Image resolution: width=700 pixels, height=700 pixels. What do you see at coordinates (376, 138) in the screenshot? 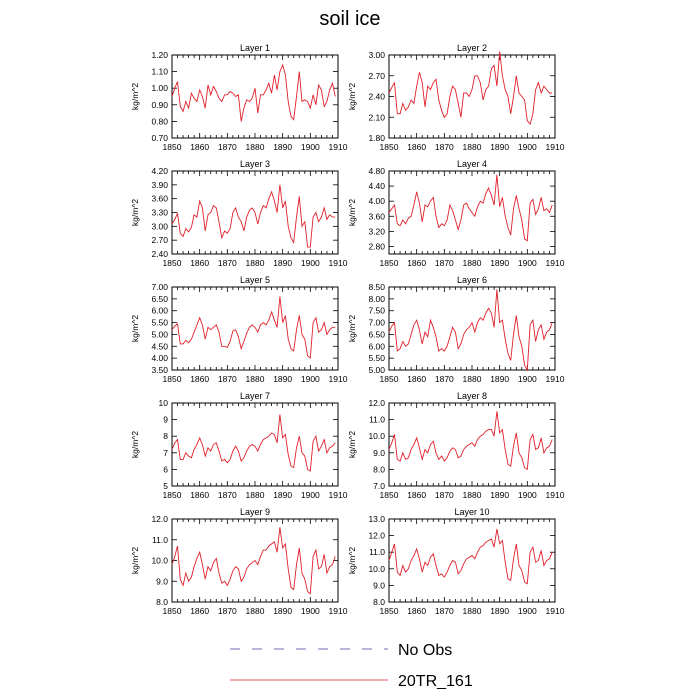
I see `y-tick-label: 1.80` at bounding box center [376, 138].